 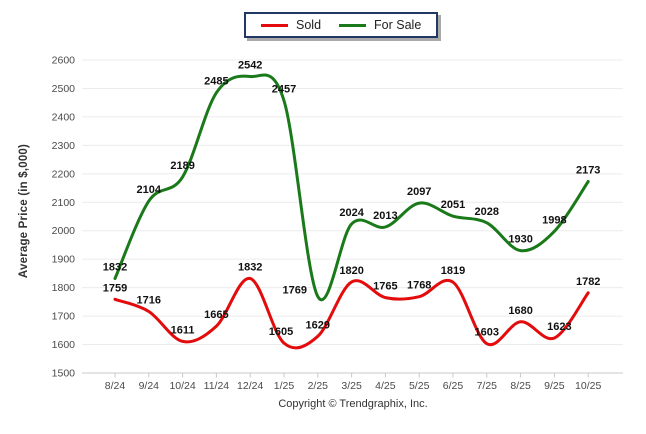 I want to click on copyright-text: Copyright © Trendgraphix, Inc., so click(x=353, y=404).